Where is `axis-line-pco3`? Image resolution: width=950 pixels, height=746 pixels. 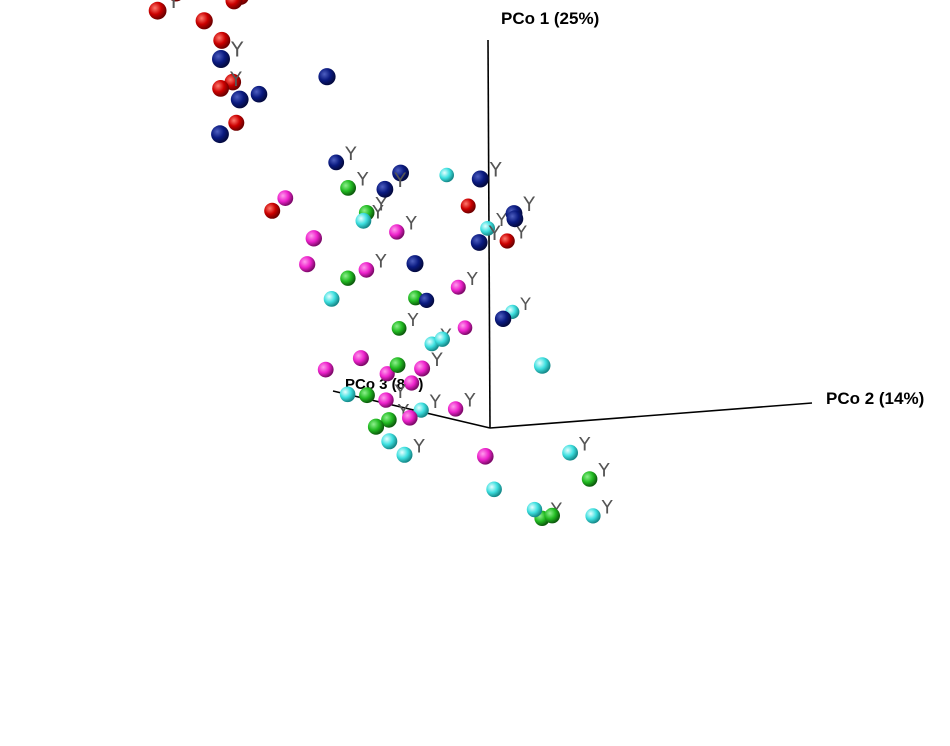
axis-line-pco3 is located at coordinates (411, 409).